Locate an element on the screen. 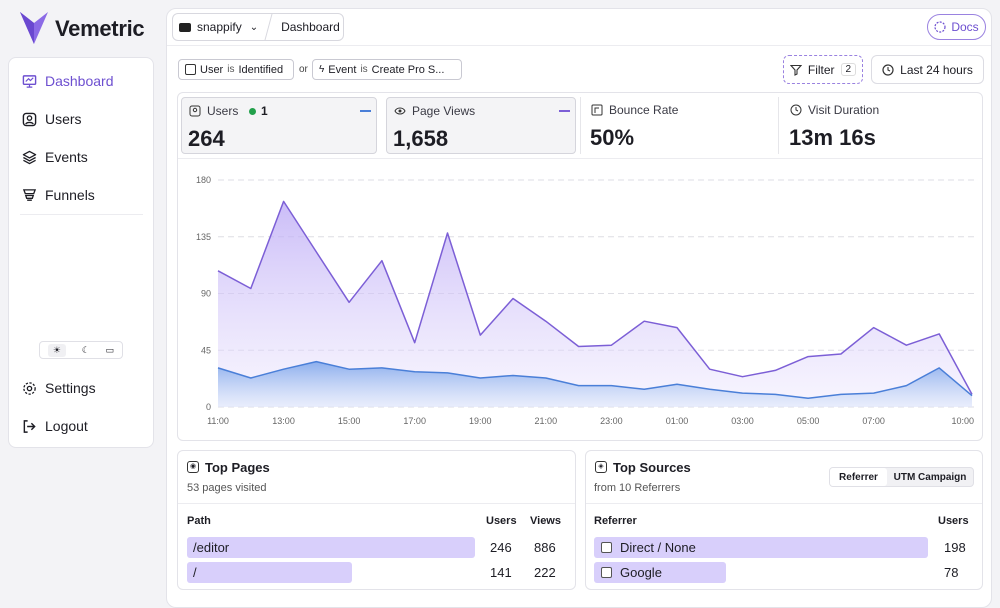 The width and height of the screenshot is (1000, 608). project-name: snappify is located at coordinates (219, 27).